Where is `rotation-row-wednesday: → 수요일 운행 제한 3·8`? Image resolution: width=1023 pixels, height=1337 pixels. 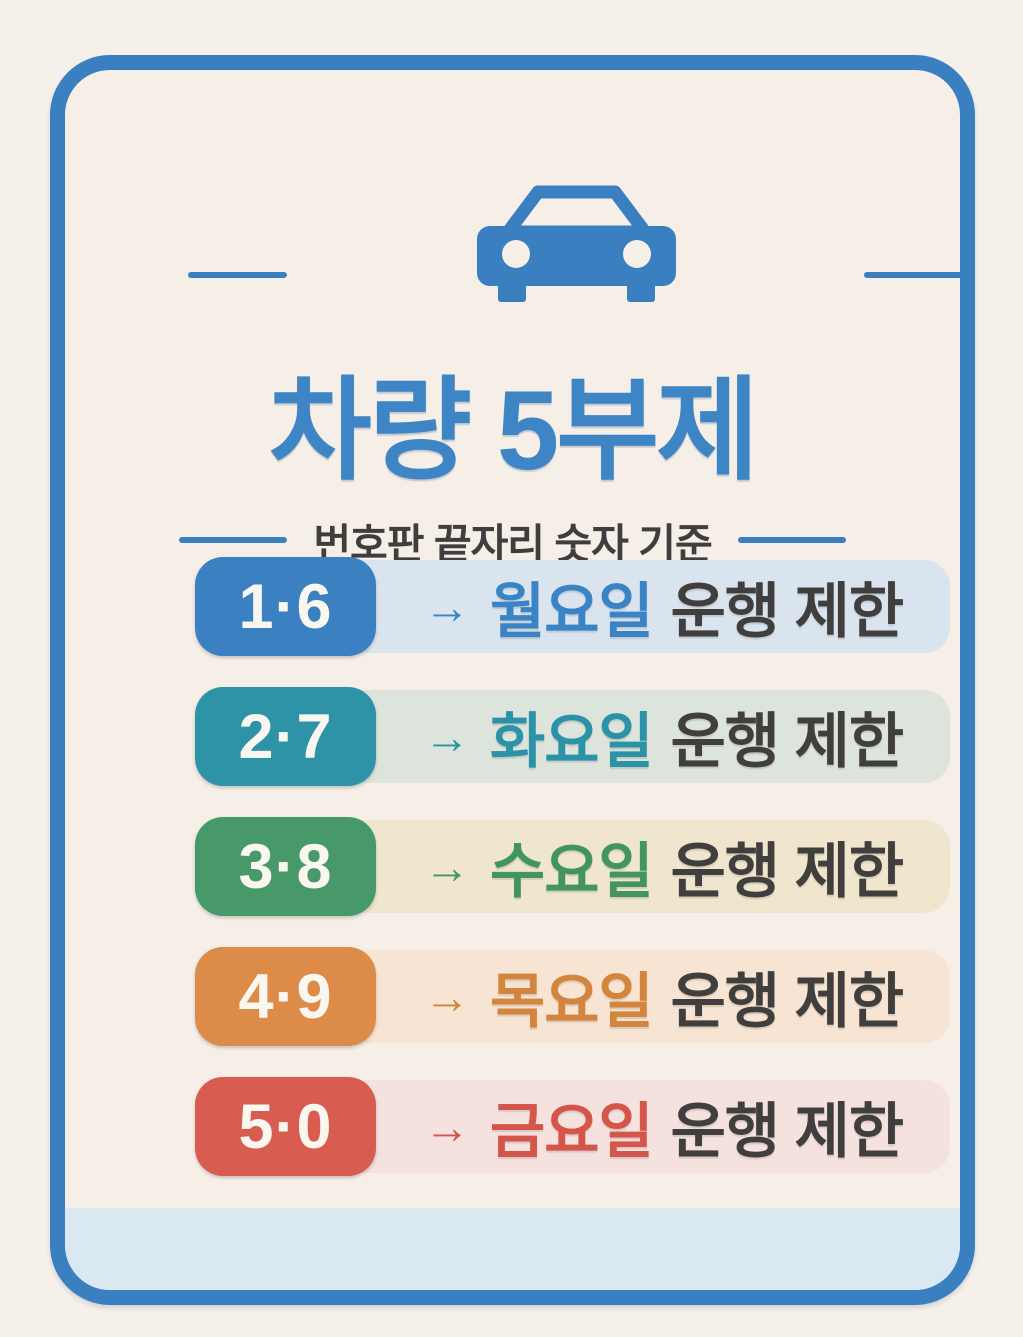 rotation-row-wednesday: → 수요일 운행 제한 3·8 is located at coordinates (512, 866).